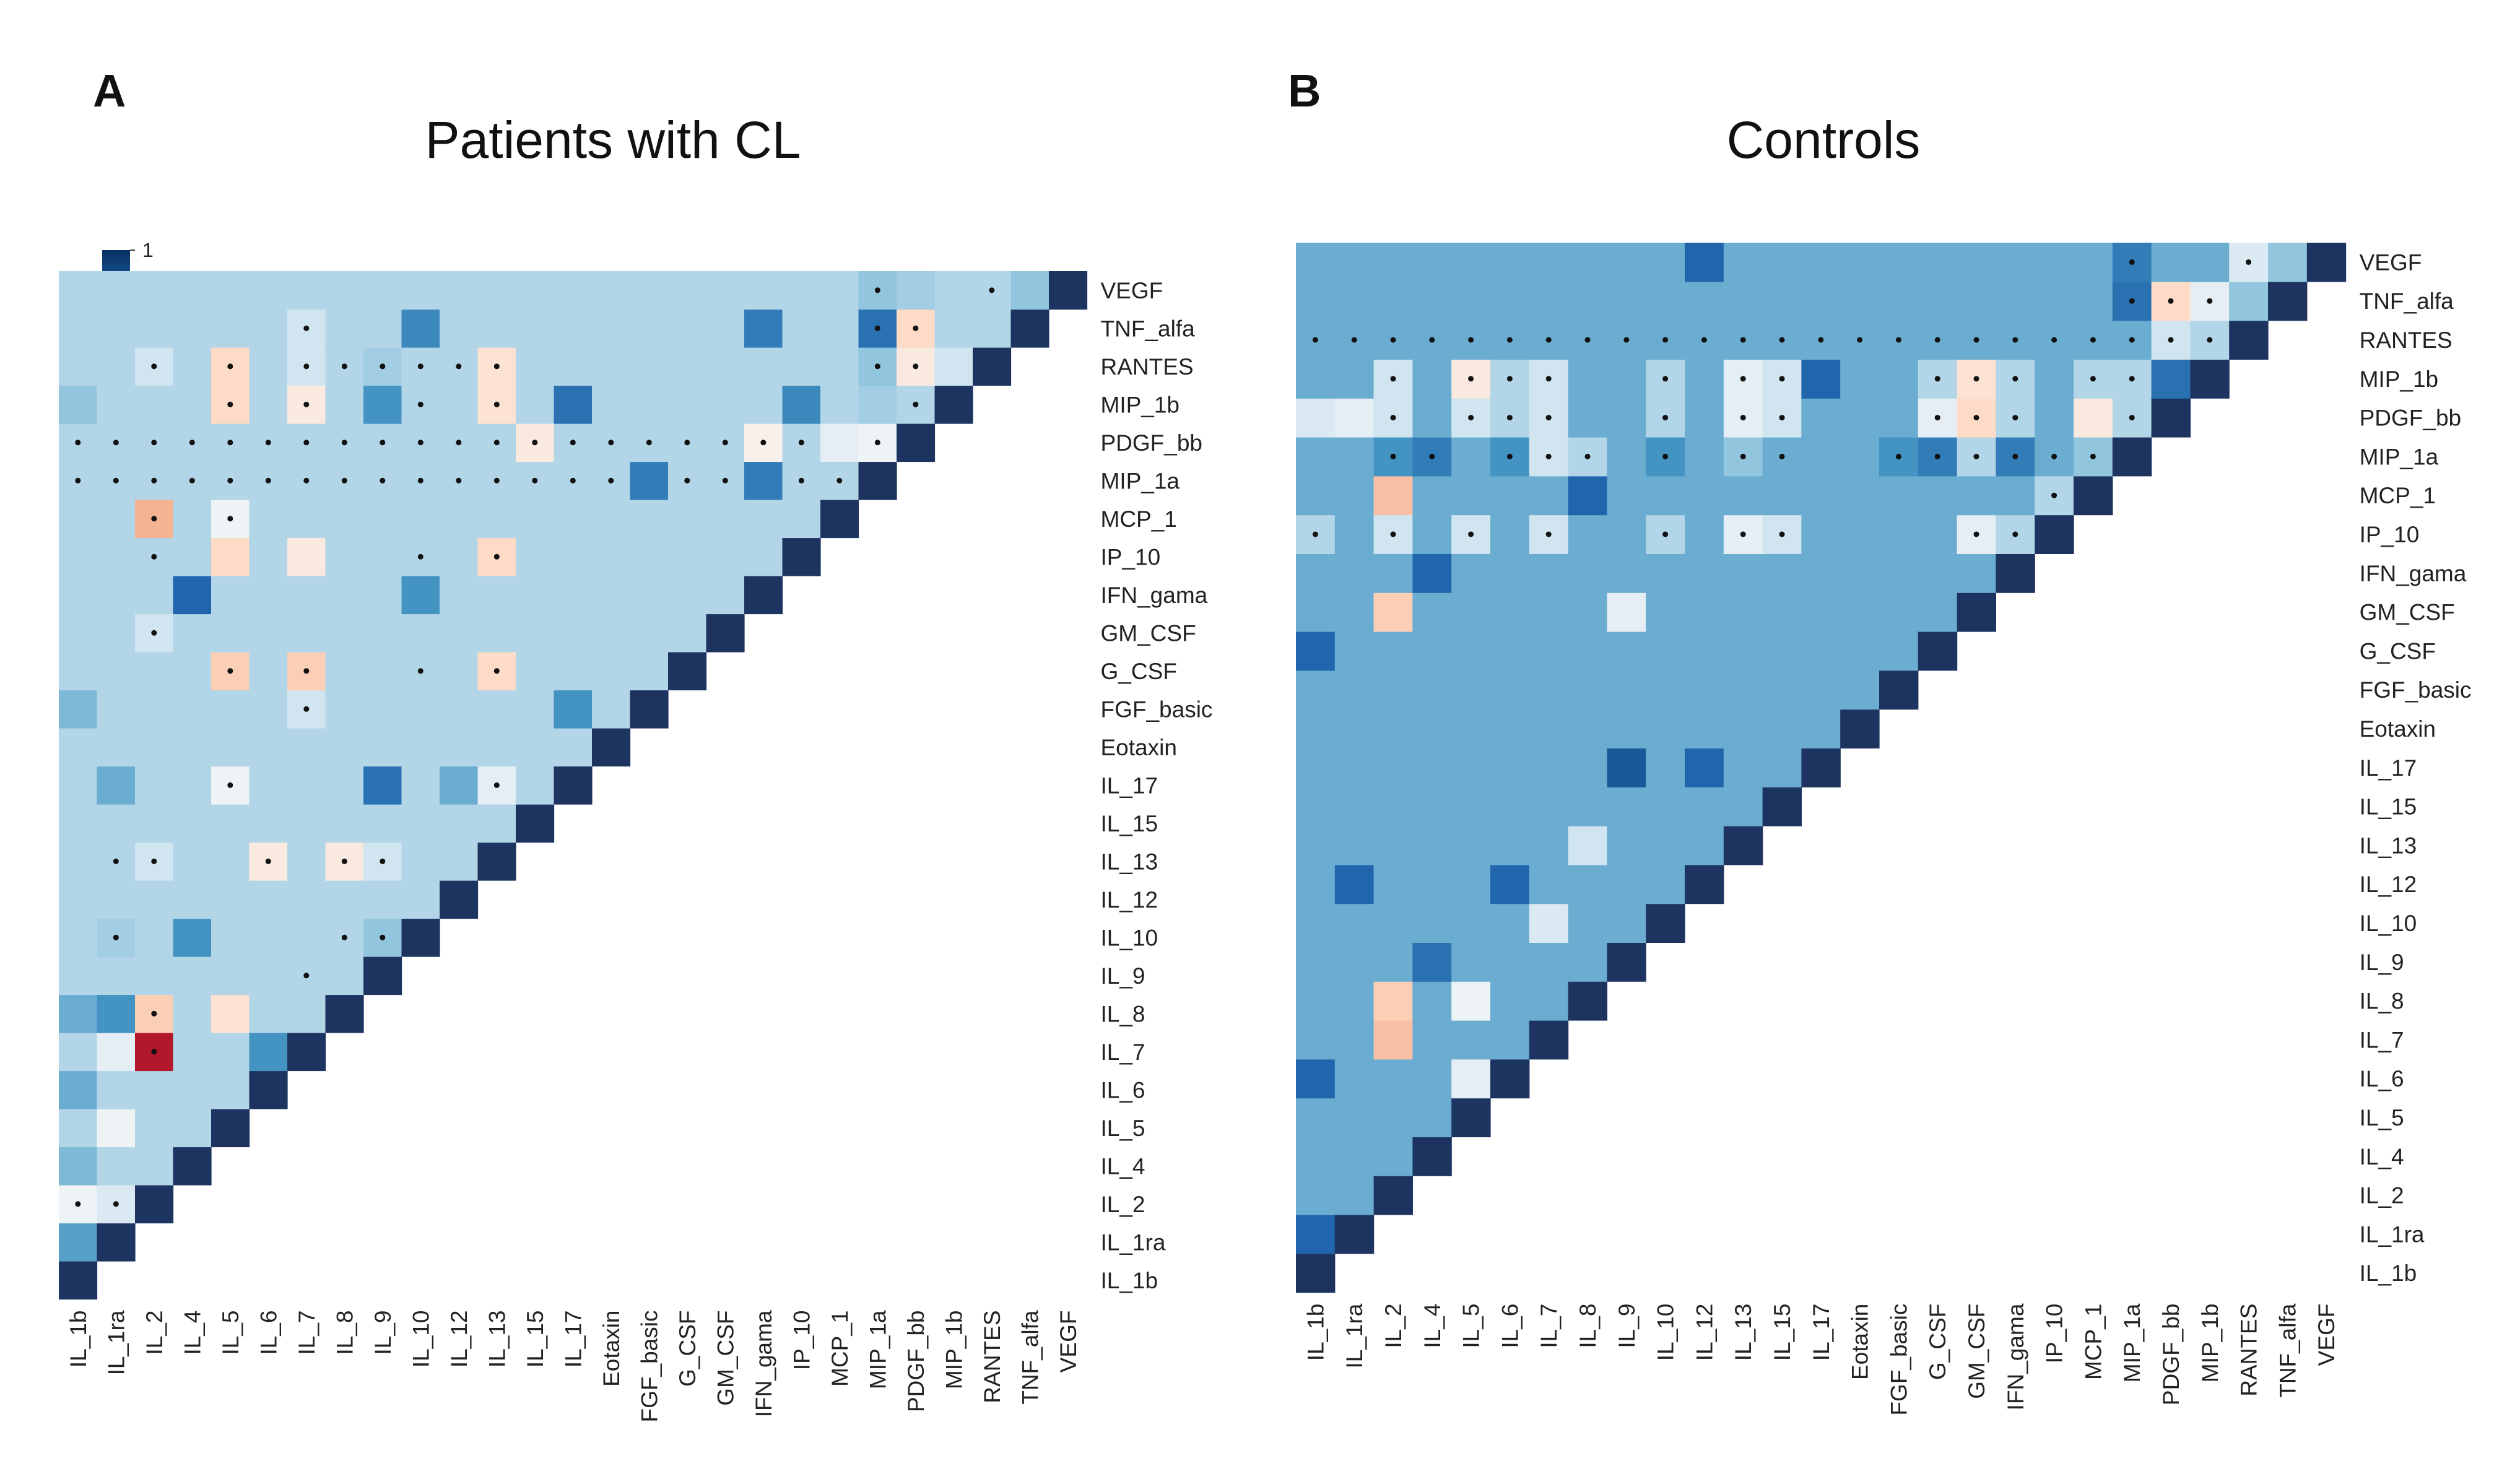  I want to click on column-label: IL_12, so click(459, 1339).